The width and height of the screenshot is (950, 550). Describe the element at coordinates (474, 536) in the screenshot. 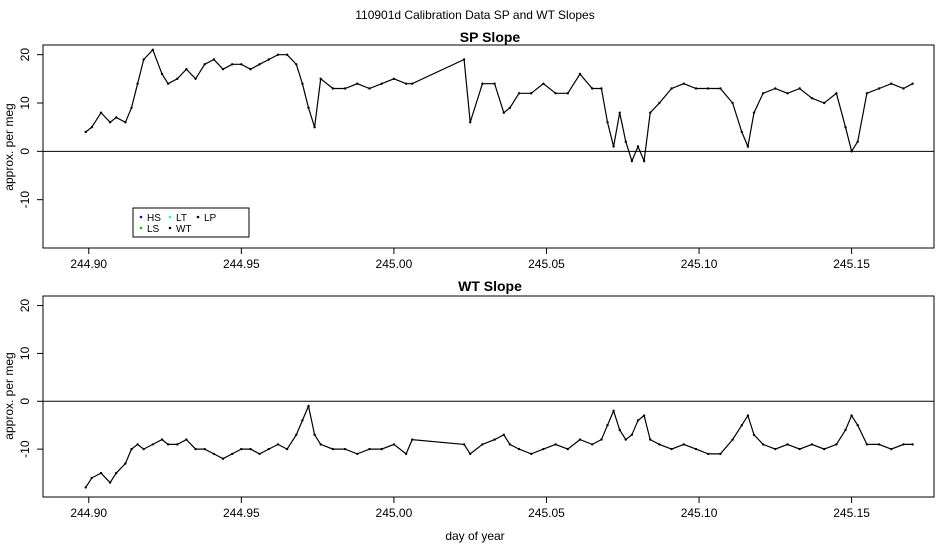

I see `x-axis-label: day of year` at that location.